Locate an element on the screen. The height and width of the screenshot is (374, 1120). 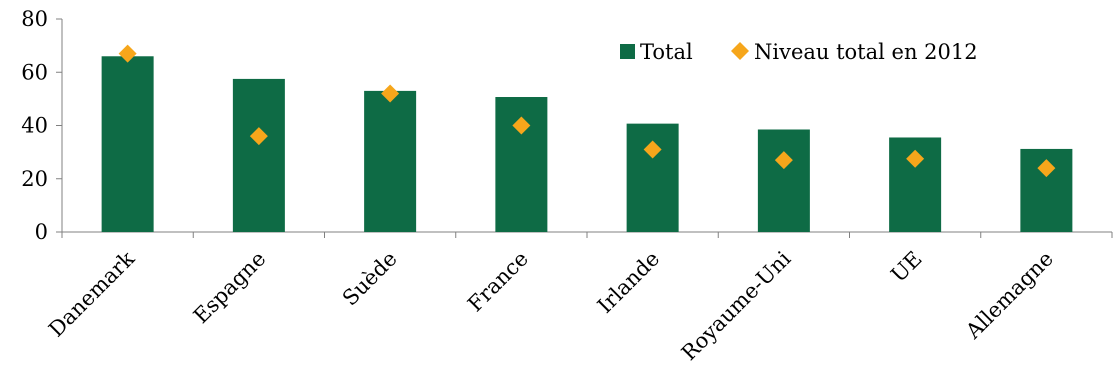
y-axis: 0 20 40 60 80 is located at coordinates (42, 125).